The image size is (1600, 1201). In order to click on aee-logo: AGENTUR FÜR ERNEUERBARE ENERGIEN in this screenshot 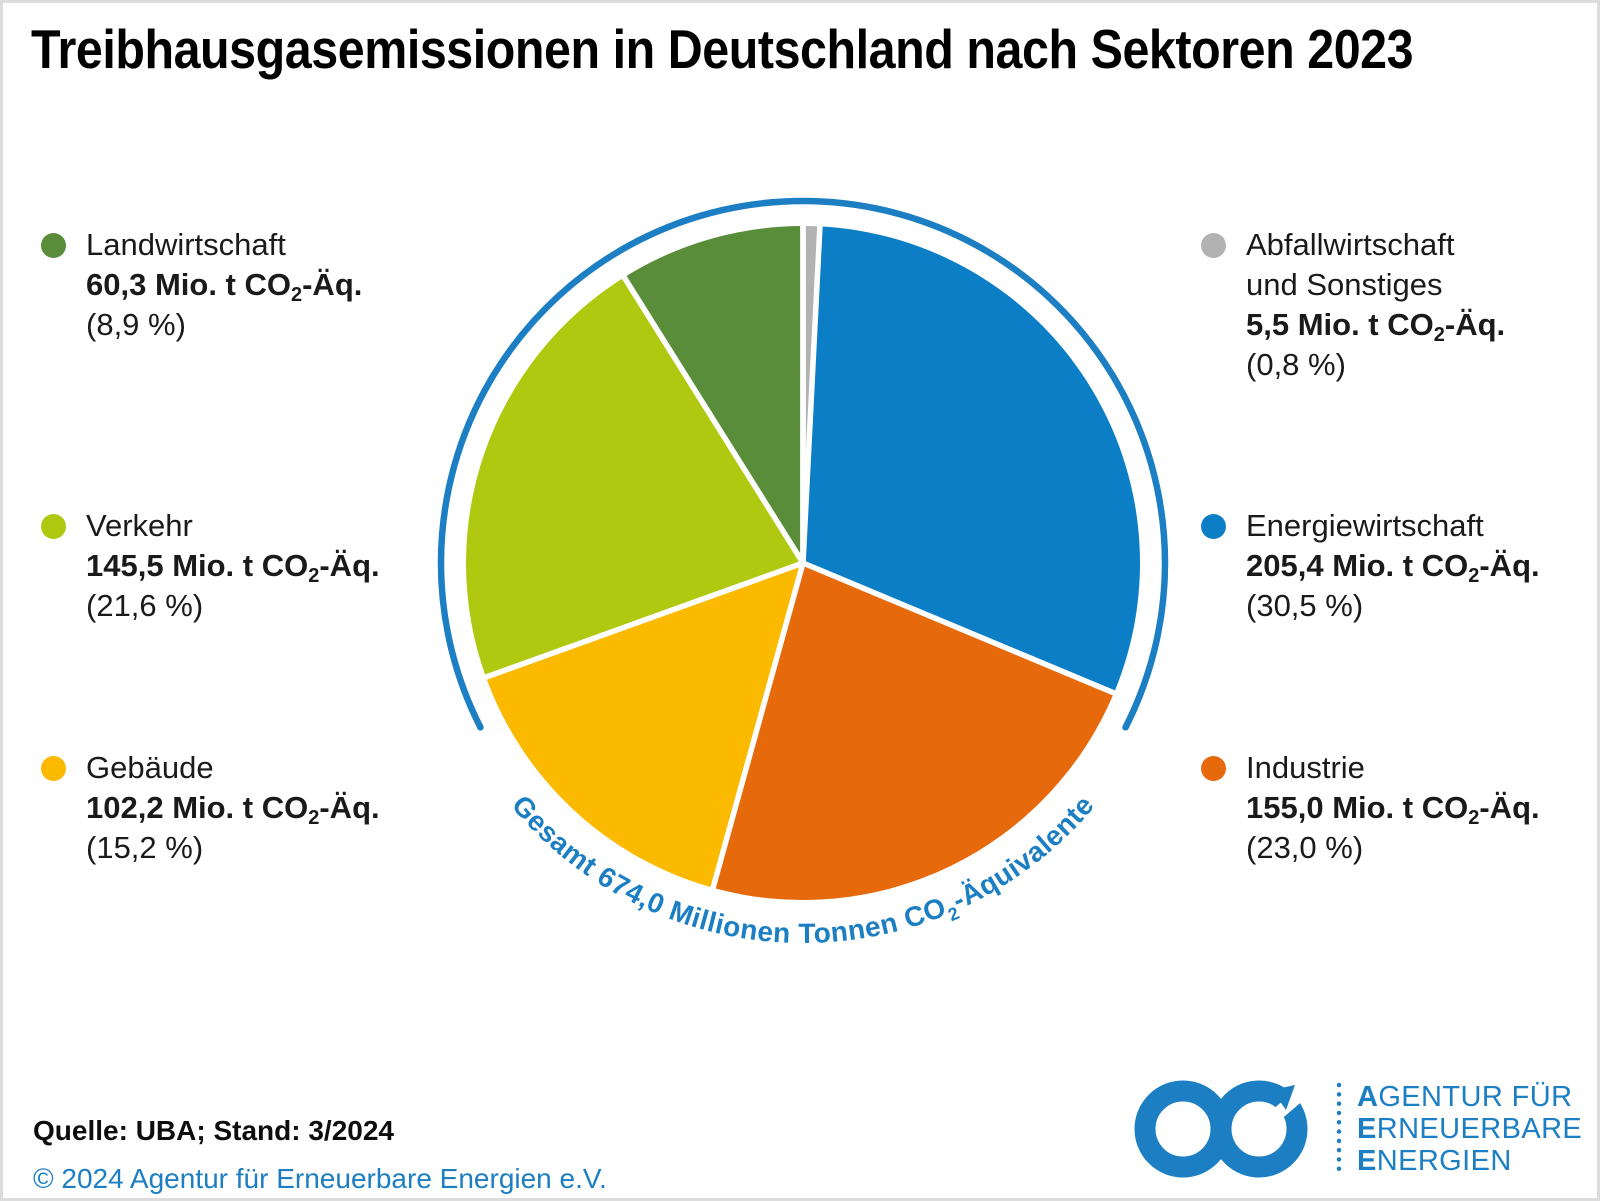, I will do `click(1351, 1129)`.